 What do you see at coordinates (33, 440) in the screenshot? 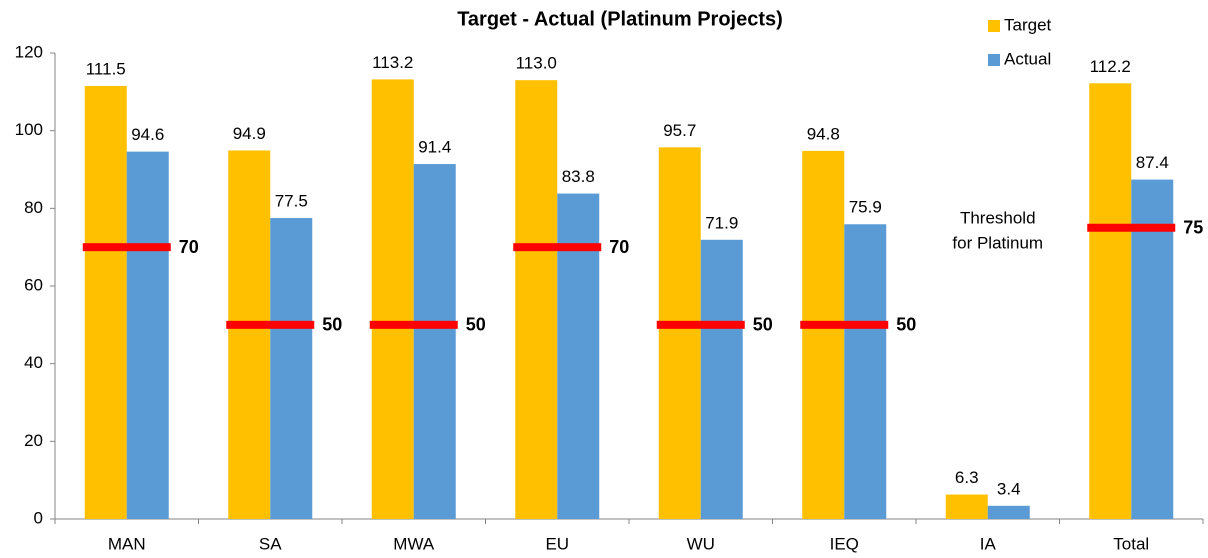
I see `y-tick-label: 20` at bounding box center [33, 440].